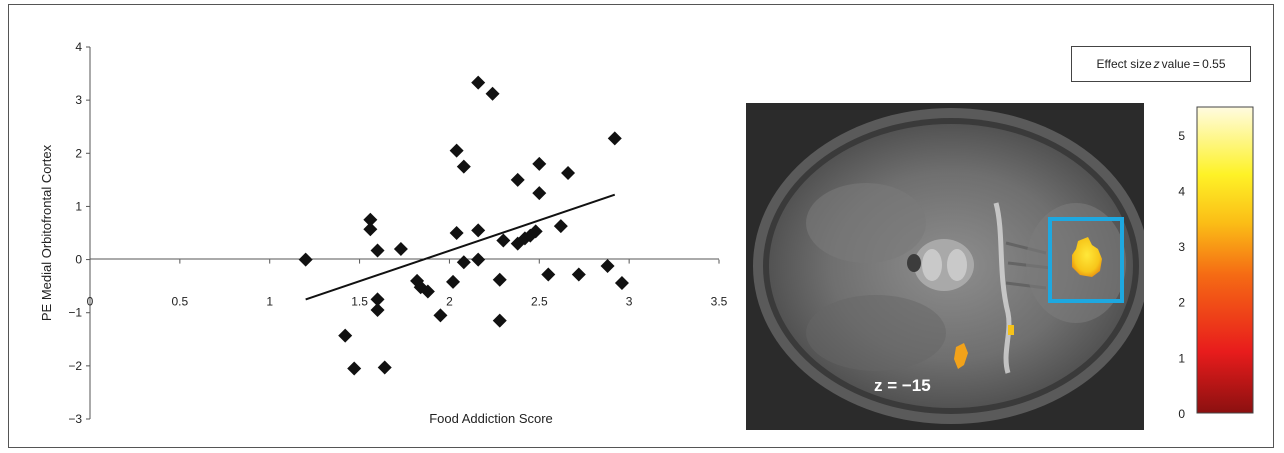 This screenshot has width=1284, height=453. What do you see at coordinates (629, 302) in the screenshot?
I see `x-tick-label: 3` at bounding box center [629, 302].